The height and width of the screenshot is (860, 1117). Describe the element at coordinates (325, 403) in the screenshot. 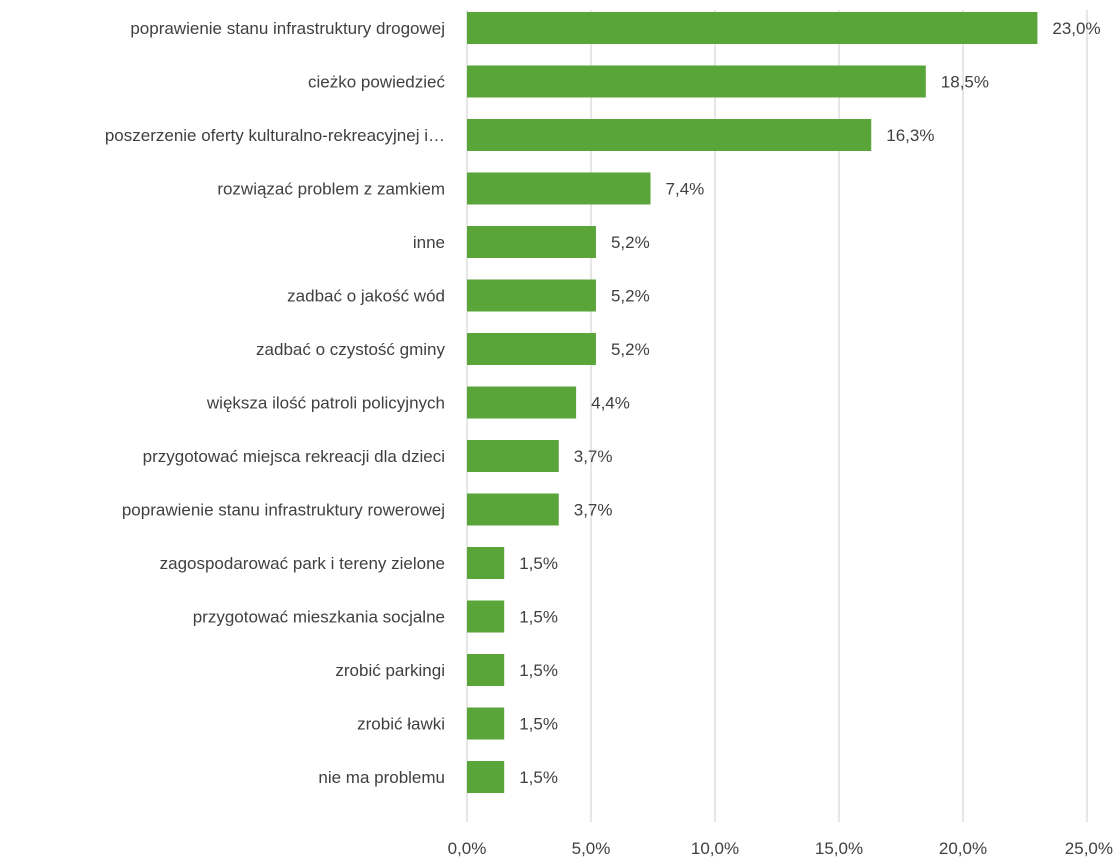

I see `category-label: większa ilość patroli policyjnych` at that location.